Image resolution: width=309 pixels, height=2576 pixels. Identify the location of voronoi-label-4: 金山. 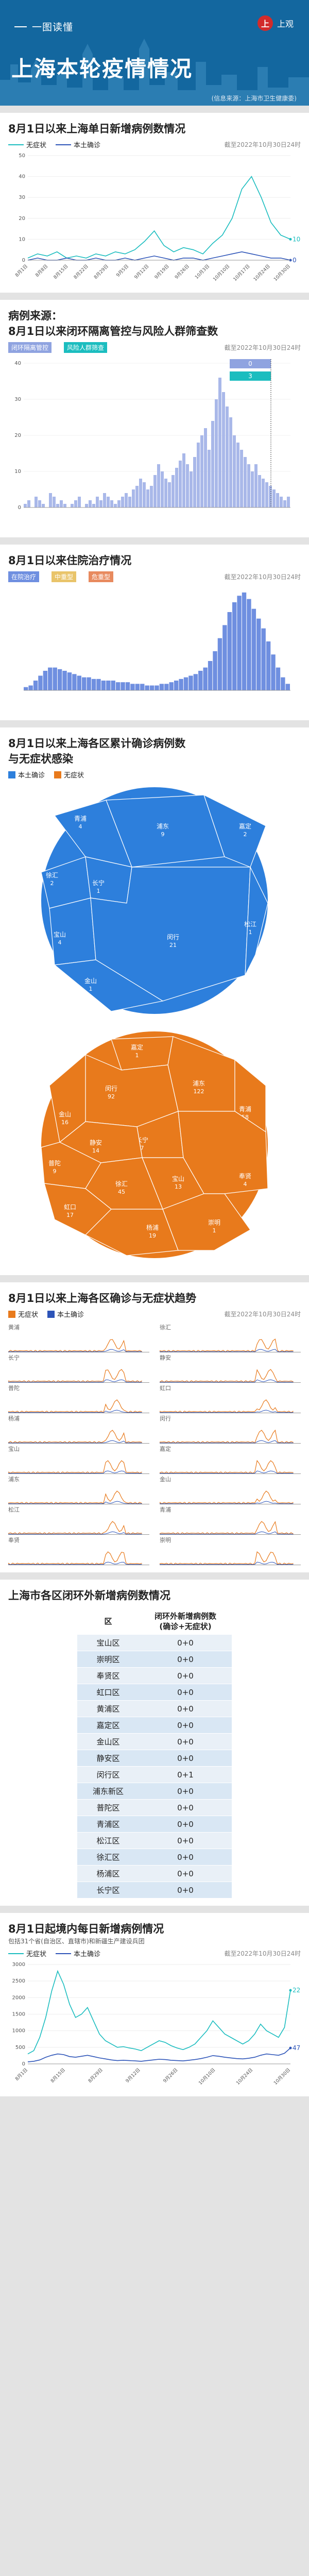
(65, 1114).